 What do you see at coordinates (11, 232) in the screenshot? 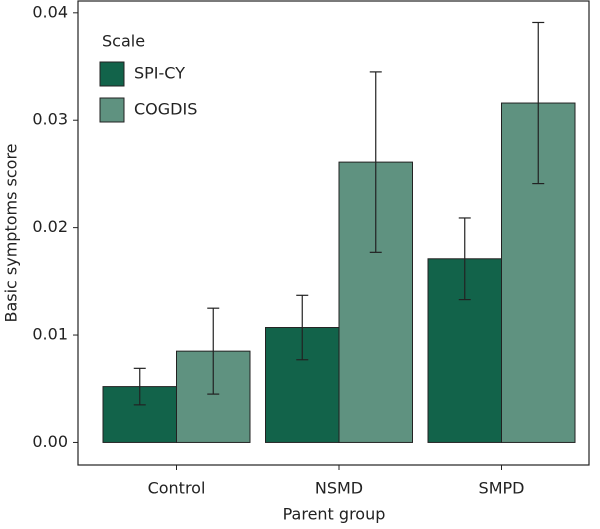
I see `y-axis-label: Basic symptoms score` at bounding box center [11, 232].